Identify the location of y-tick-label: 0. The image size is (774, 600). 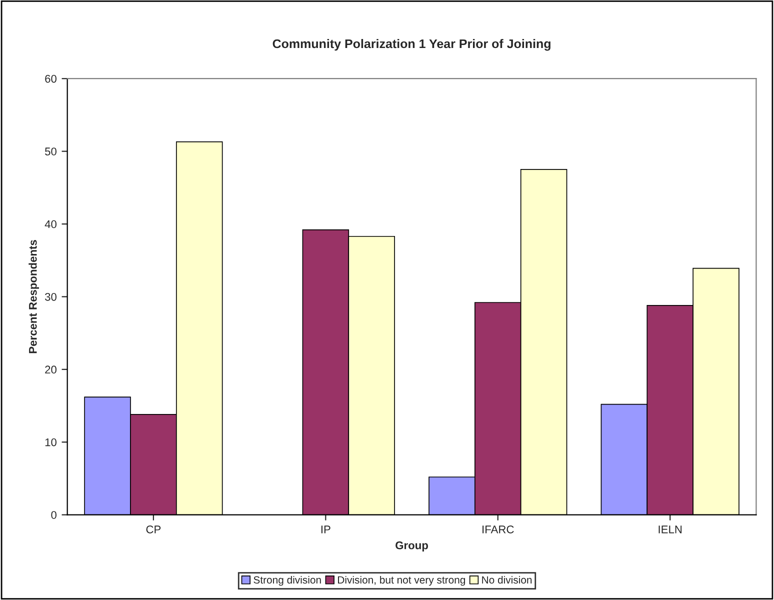
(53, 515).